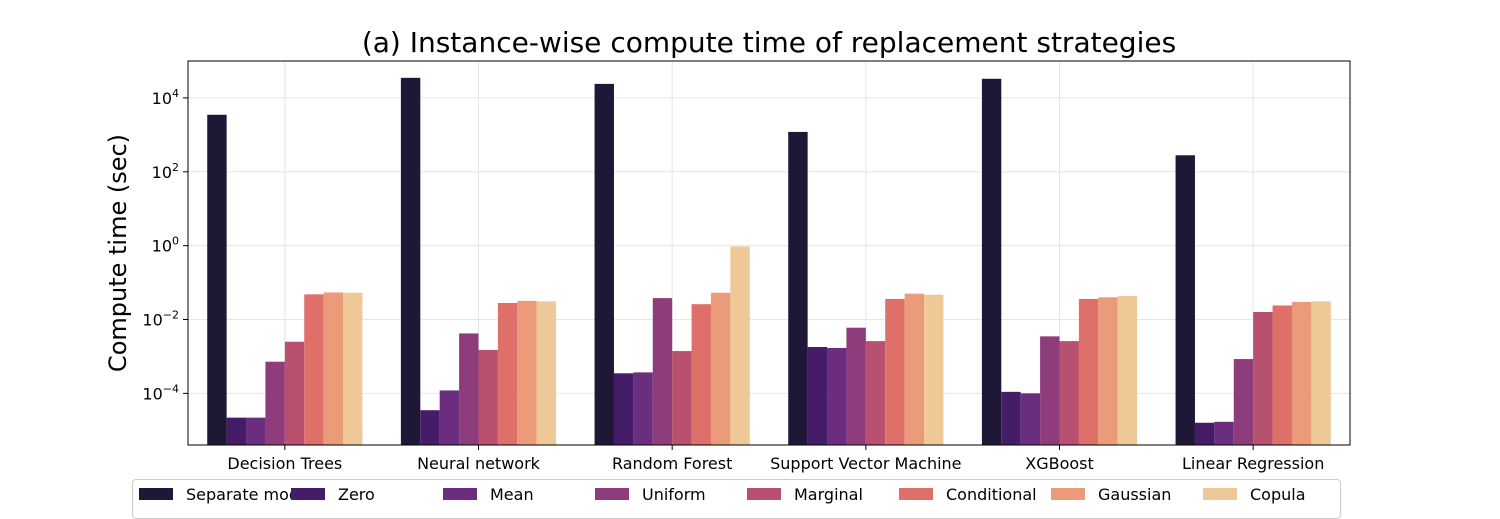  I want to click on legend-item-separate-models: Separate models, so click(230, 494).